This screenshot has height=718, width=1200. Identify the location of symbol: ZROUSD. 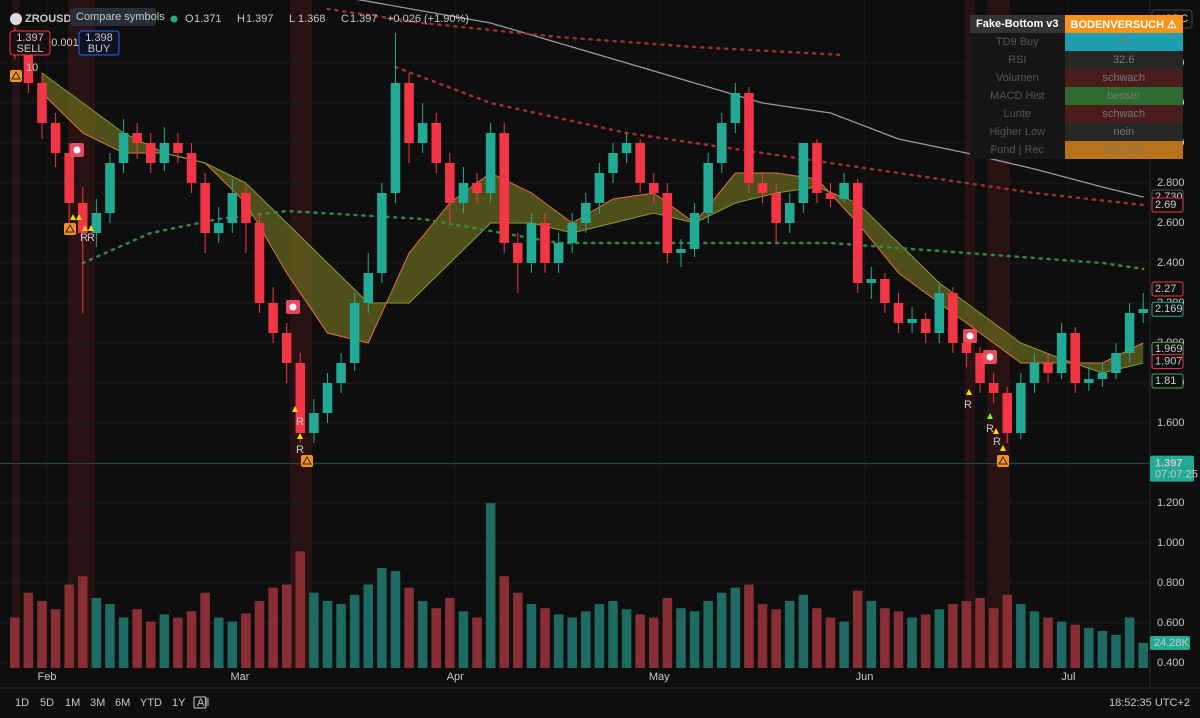
(48, 19).